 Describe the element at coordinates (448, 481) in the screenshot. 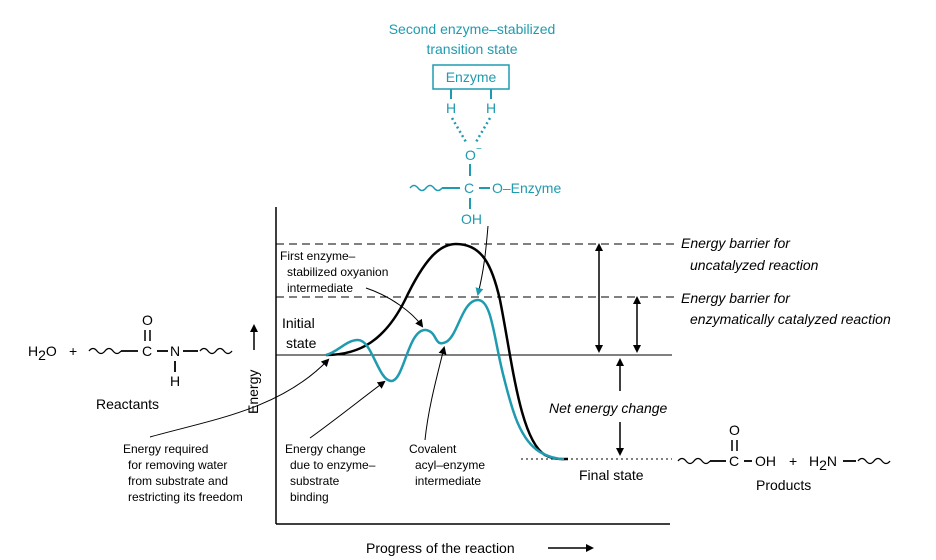

I see `acyl-line3: intermediate` at that location.